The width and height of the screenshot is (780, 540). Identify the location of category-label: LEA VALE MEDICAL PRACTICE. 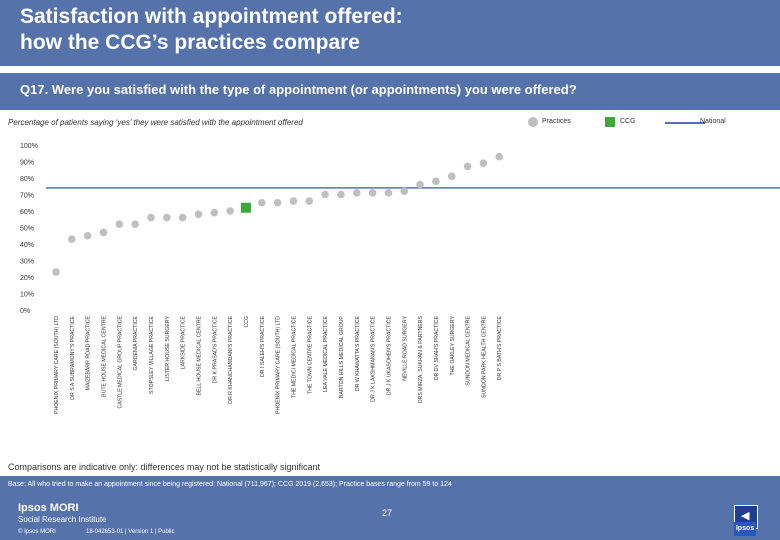
(326, 353).